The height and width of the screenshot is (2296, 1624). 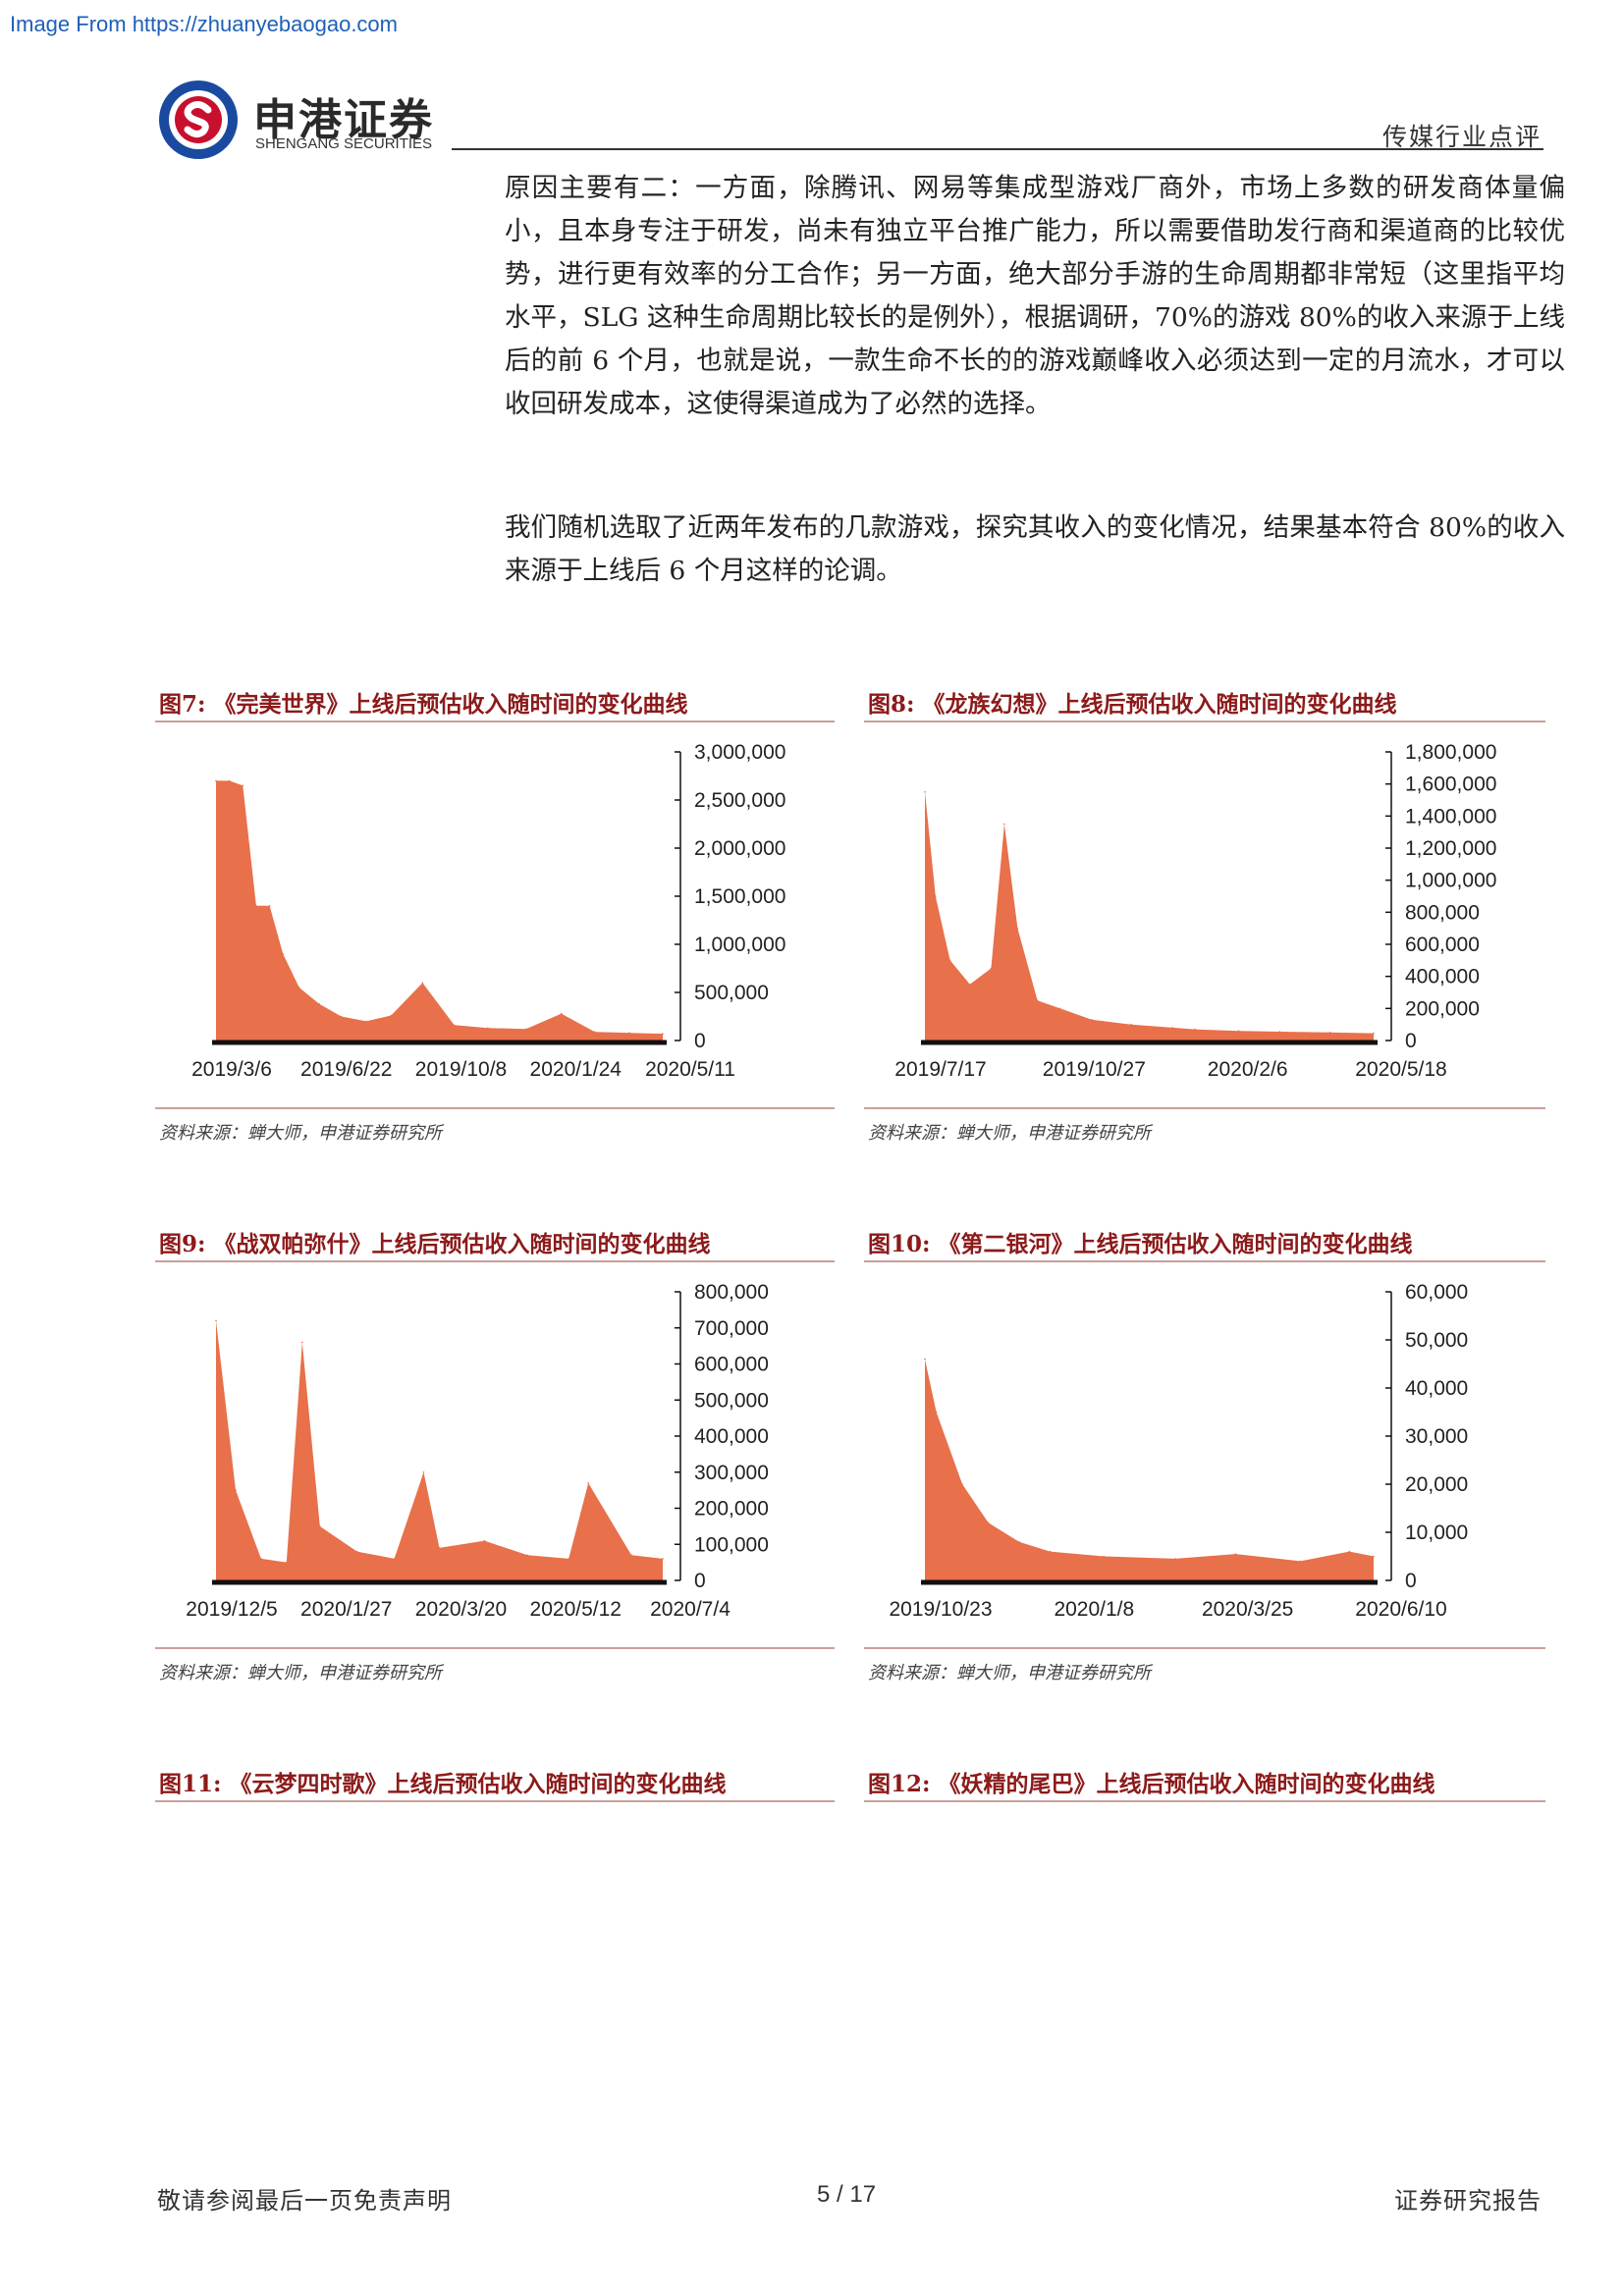 I want to click on figure-title: 图11: 《云梦四时歌》上线后预估收入随时间的变化曲线, so click(x=443, y=1781).